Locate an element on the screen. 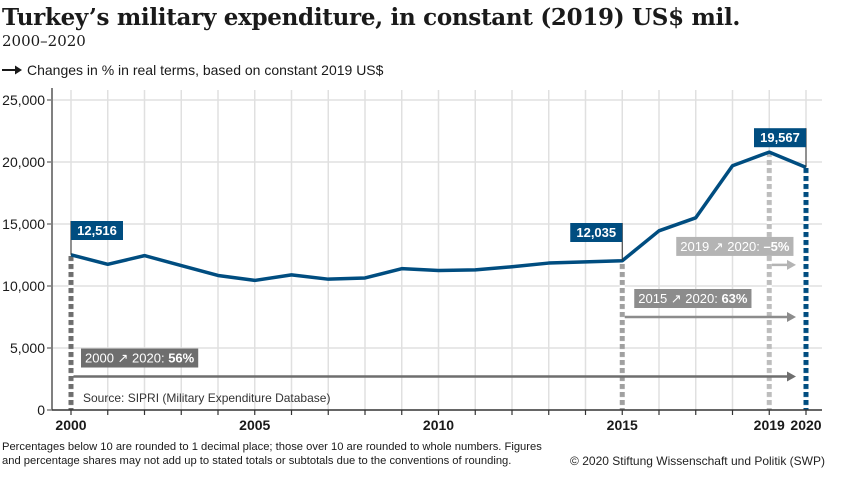 This screenshot has height=480, width=841. change-label-value: 63% is located at coordinates (734, 298).